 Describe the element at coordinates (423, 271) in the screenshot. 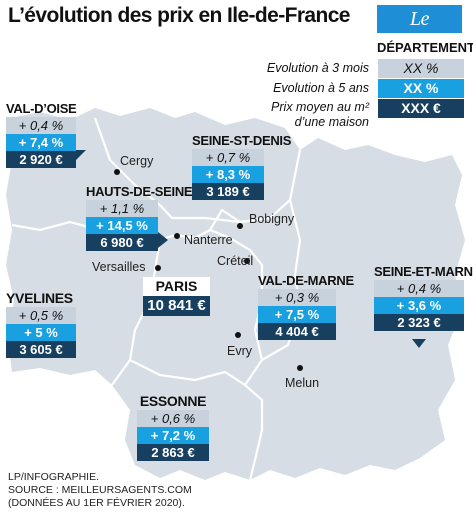

I see `dept-name: SEINE-ET-MARNE` at that location.